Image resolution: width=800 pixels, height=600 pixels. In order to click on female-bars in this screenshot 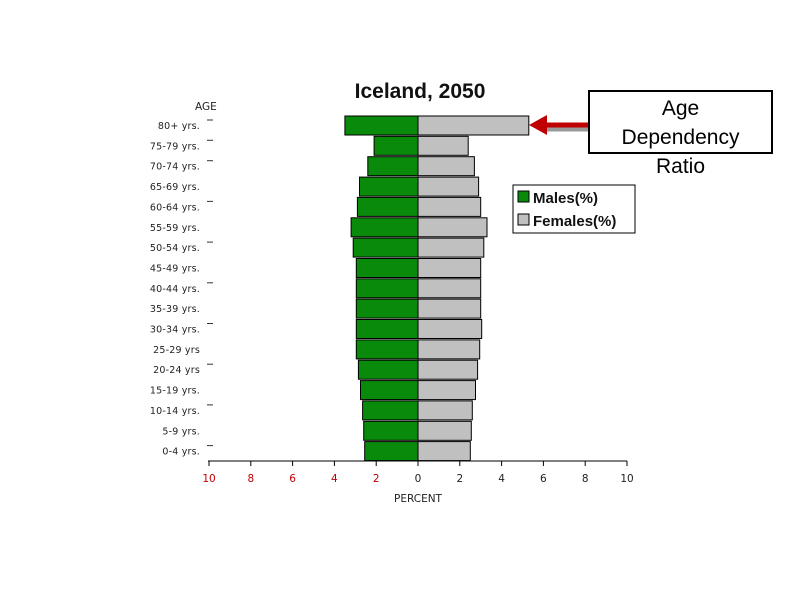, I will do `click(473, 288)`.